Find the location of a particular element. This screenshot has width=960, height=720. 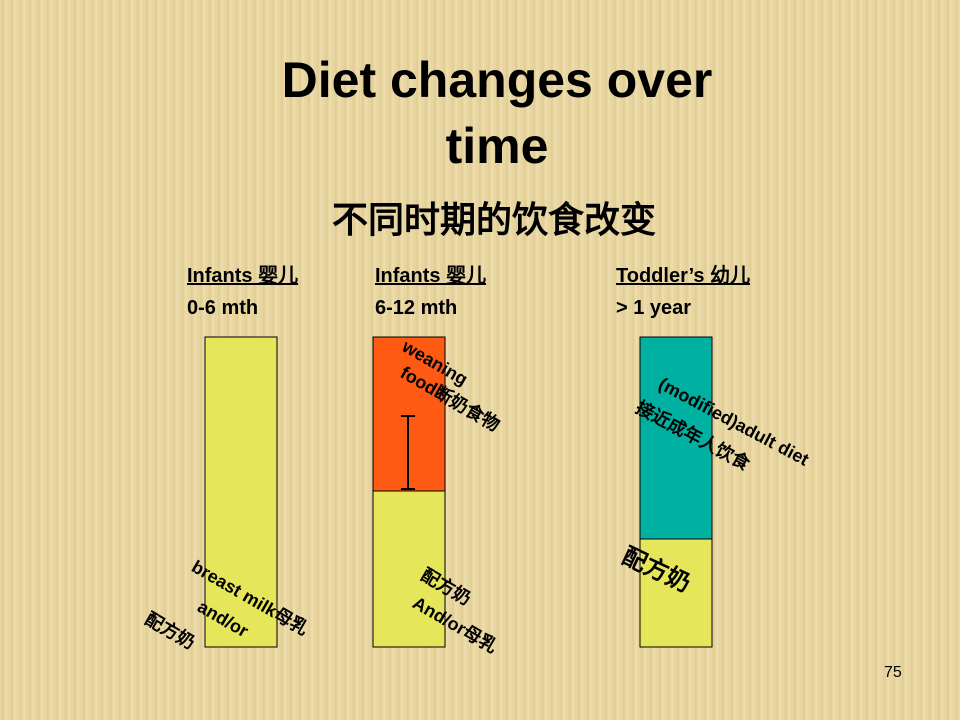

label: 配方奶 is located at coordinates (170, 630).